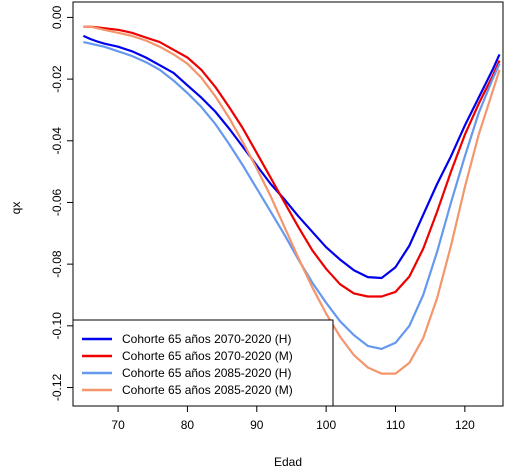 The width and height of the screenshot is (508, 470). Describe the element at coordinates (57, 79) in the screenshot. I see `y-tick-label: -0.02` at that location.